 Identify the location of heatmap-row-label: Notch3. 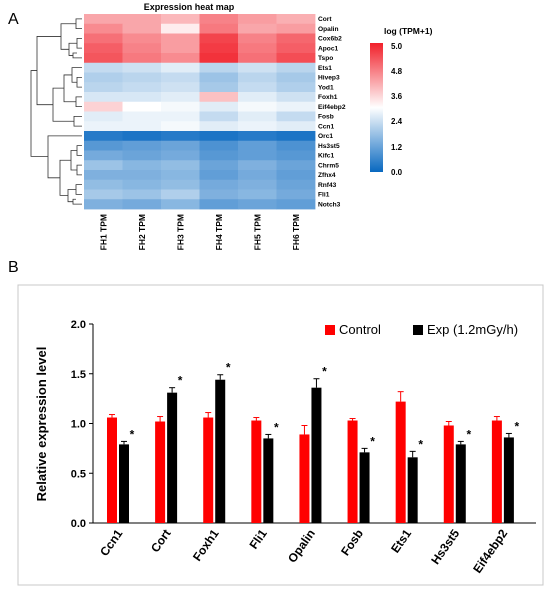
(329, 204).